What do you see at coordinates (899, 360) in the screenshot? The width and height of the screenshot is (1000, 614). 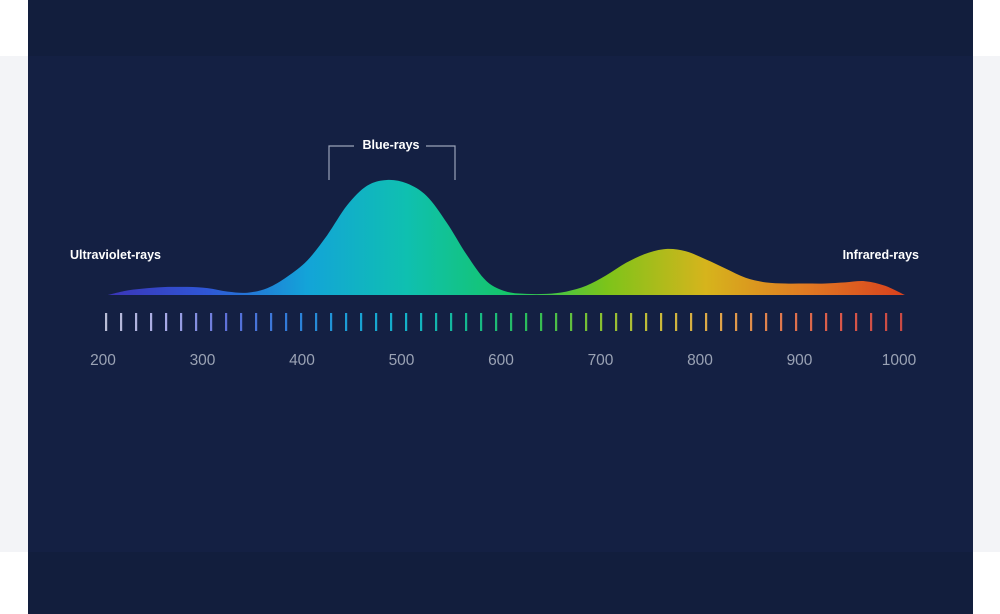 I see `x-tick-label: 1000` at bounding box center [899, 360].